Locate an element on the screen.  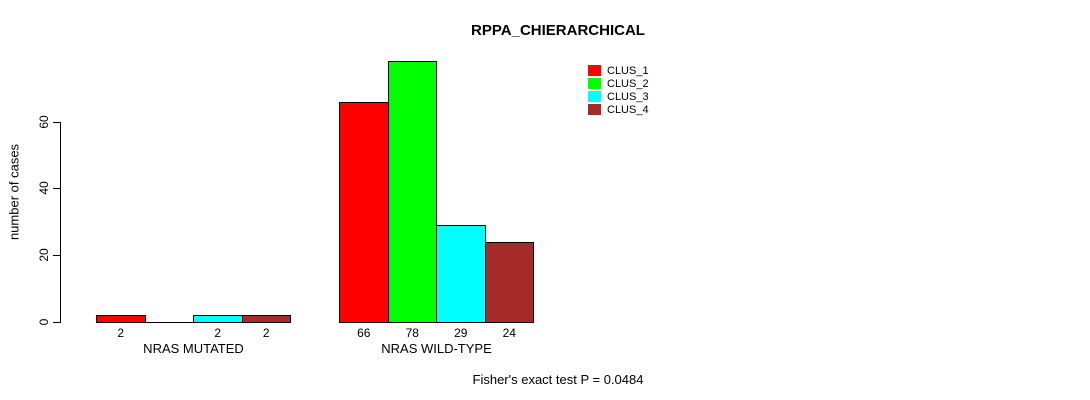
bar-CLUS_3-group0 is located at coordinates (218, 319).